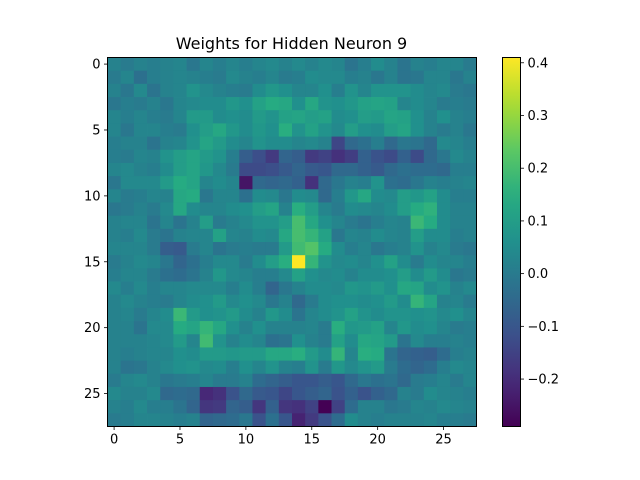  Describe the element at coordinates (92, 328) in the screenshot. I see `y-tick-label: 20` at that location.